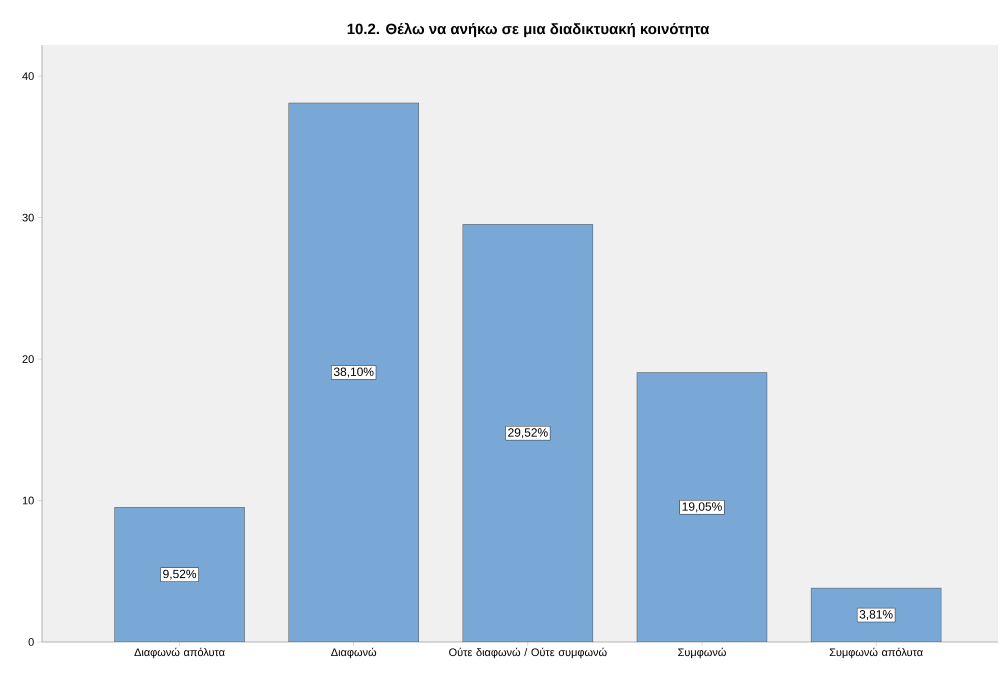 The width and height of the screenshot is (1000, 687). Describe the element at coordinates (28, 500) in the screenshot. I see `y-tick-label: 10` at that location.